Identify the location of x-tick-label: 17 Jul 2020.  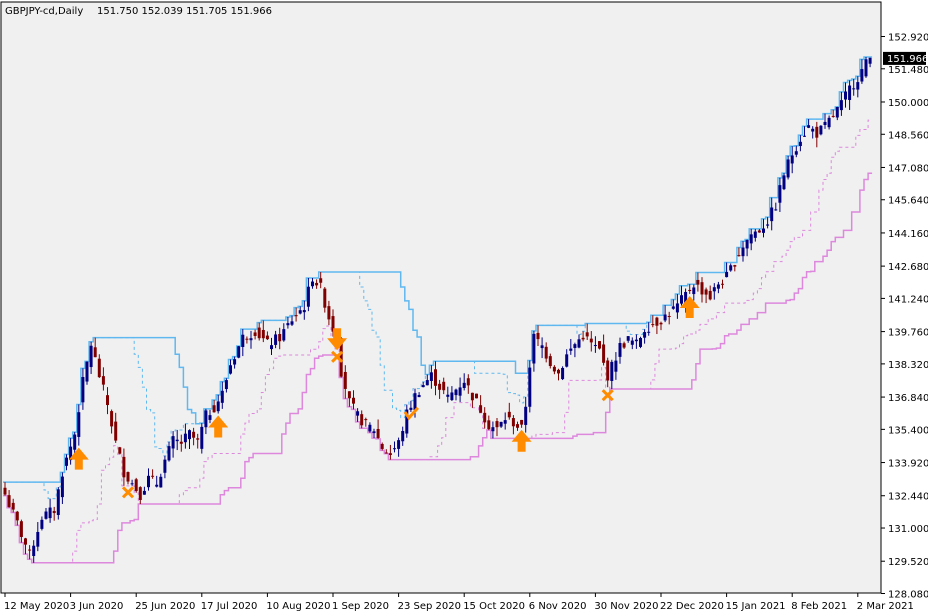
(229, 606).